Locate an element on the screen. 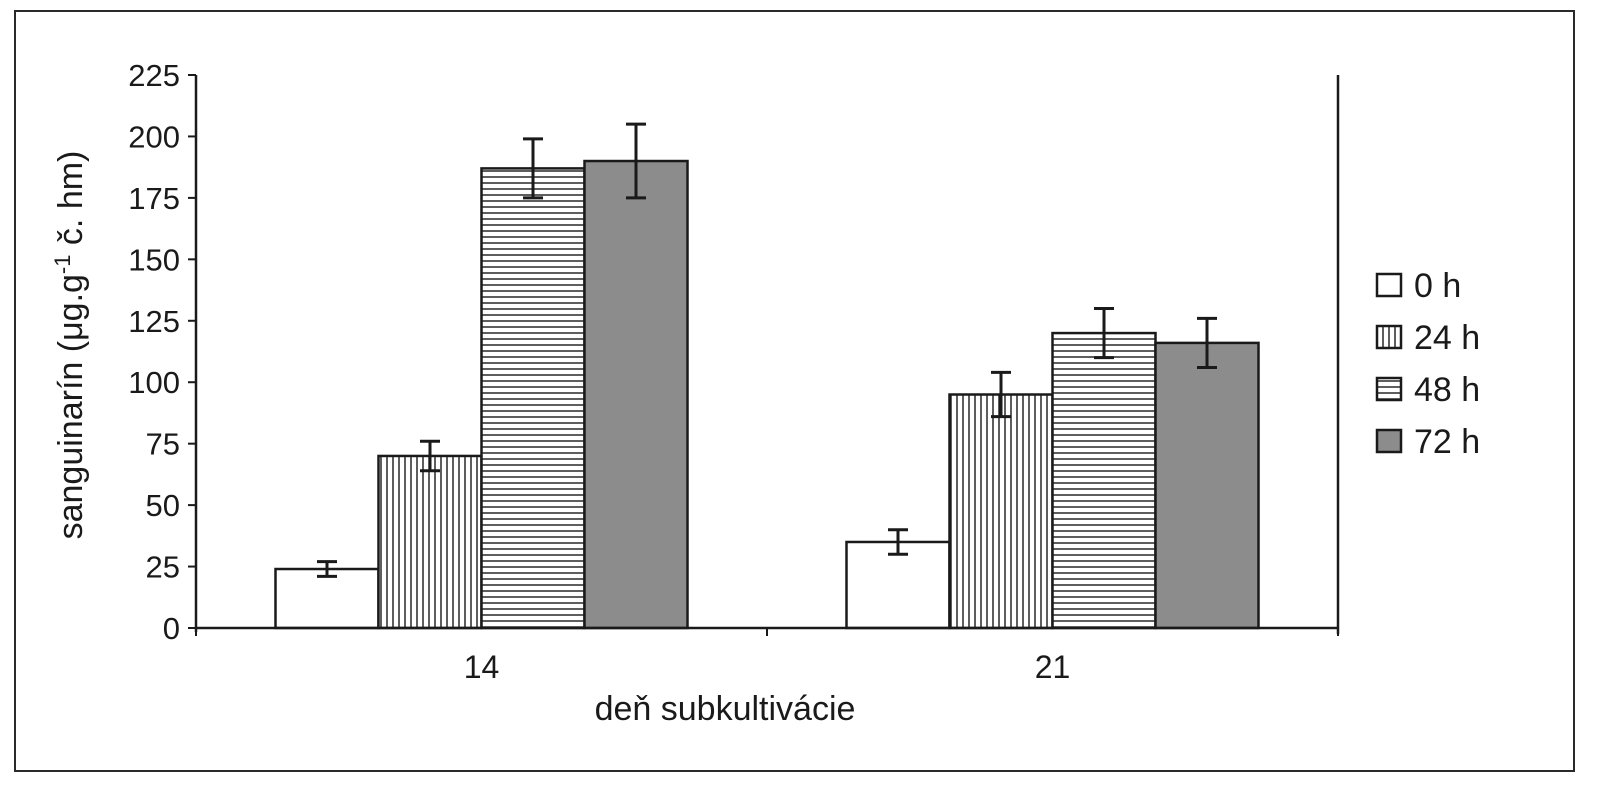  legend-label: 24 h is located at coordinates (1447, 338).